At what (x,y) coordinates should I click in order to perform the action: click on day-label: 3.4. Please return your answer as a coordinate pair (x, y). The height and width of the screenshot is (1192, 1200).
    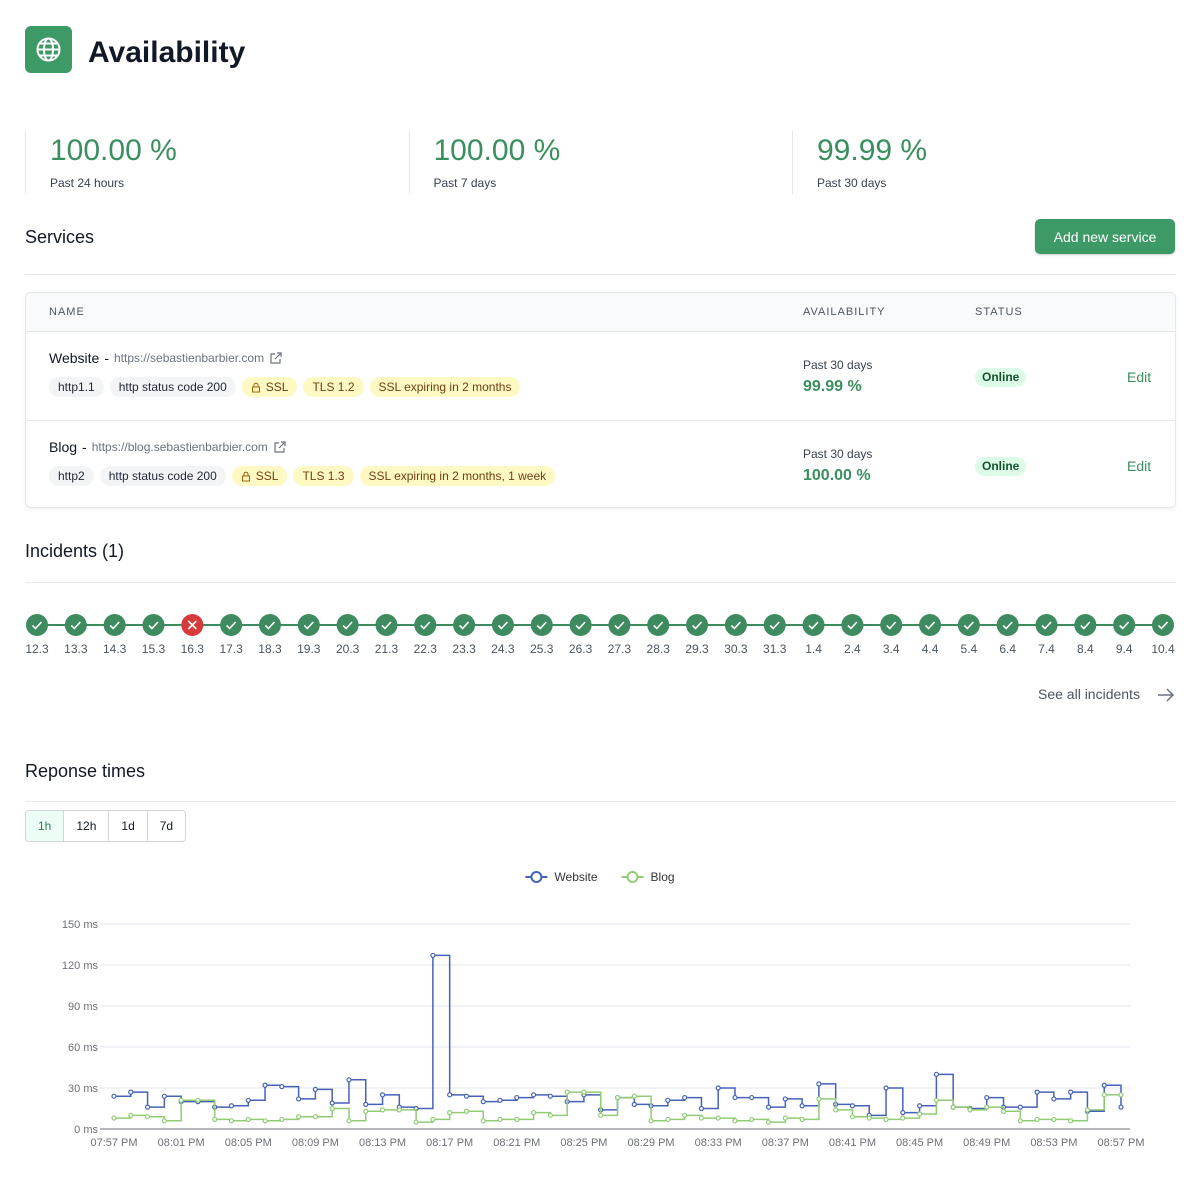
    Looking at the image, I should click on (891, 649).